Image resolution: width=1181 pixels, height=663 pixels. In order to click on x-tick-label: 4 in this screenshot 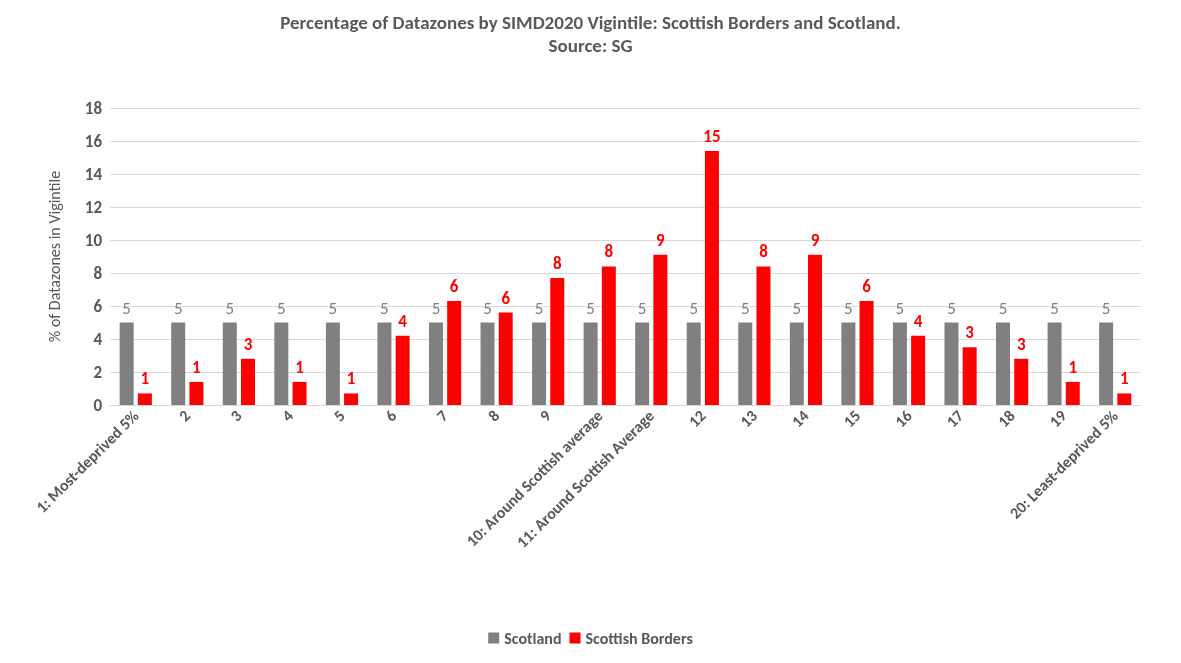, I will do `click(287, 416)`.